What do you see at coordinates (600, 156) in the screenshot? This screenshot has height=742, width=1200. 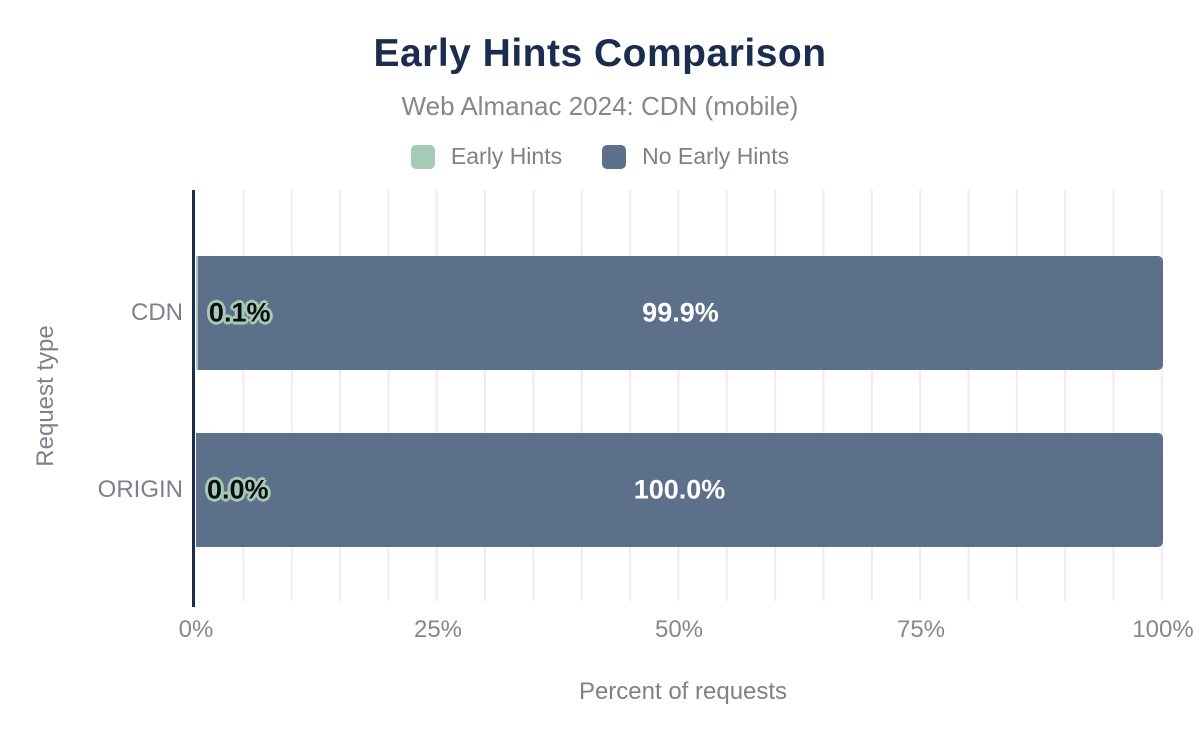 I see `legend: Early Hints No Early Hints` at bounding box center [600, 156].